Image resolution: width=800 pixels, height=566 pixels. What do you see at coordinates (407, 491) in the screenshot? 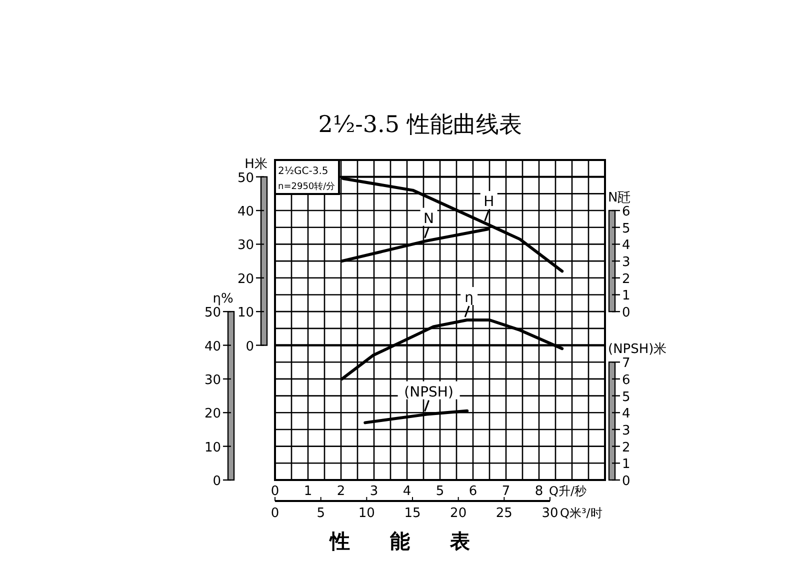
I see `x-tick-label: 4` at bounding box center [407, 491].